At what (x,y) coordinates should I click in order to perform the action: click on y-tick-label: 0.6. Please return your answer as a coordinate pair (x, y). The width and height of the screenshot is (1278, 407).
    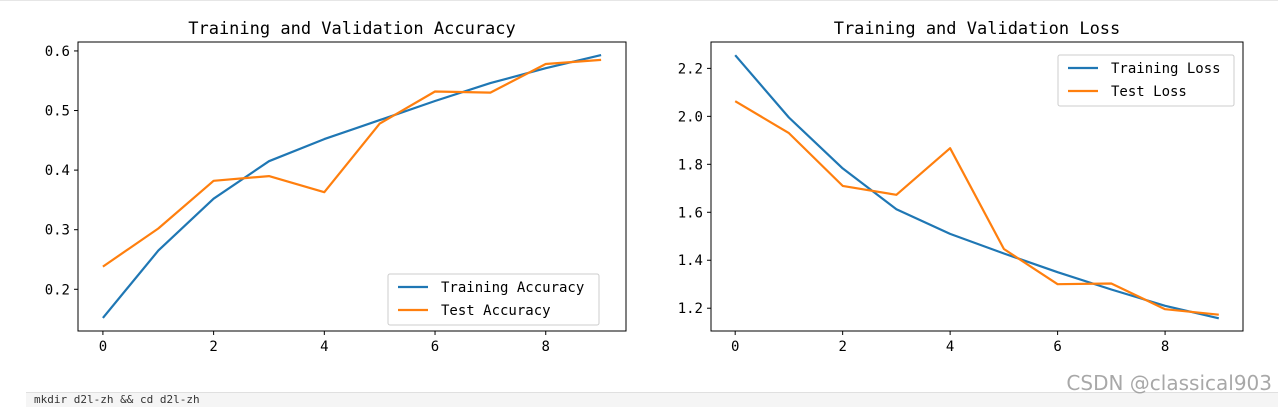
    Looking at the image, I should click on (57, 52).